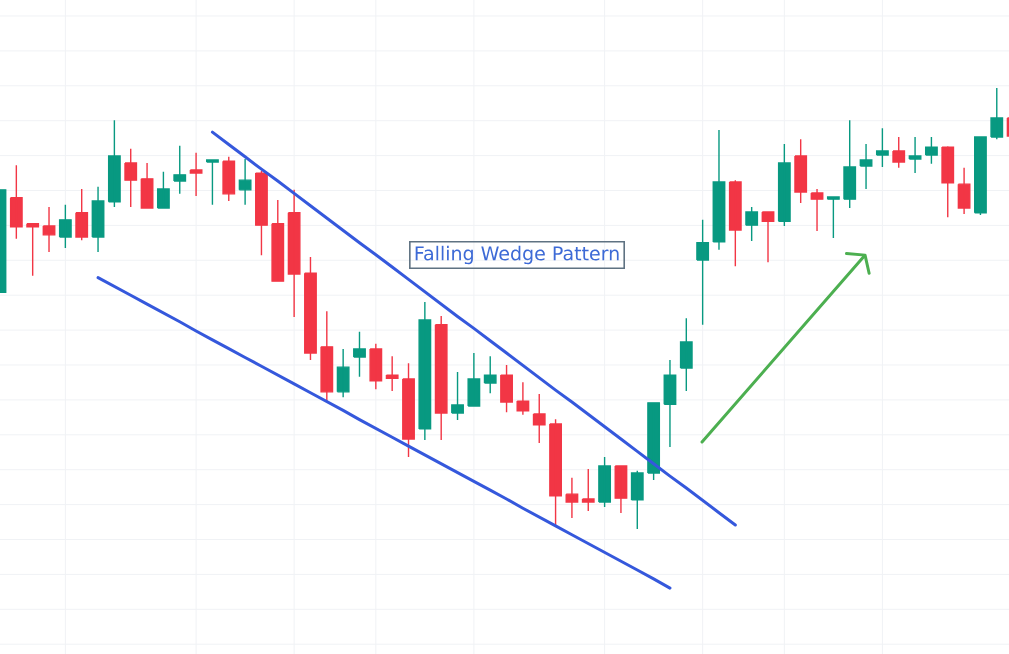 The image size is (1009, 654). Describe the element at coordinates (517, 255) in the screenshot. I see `annotation: Falling Wedge Pattern` at that location.